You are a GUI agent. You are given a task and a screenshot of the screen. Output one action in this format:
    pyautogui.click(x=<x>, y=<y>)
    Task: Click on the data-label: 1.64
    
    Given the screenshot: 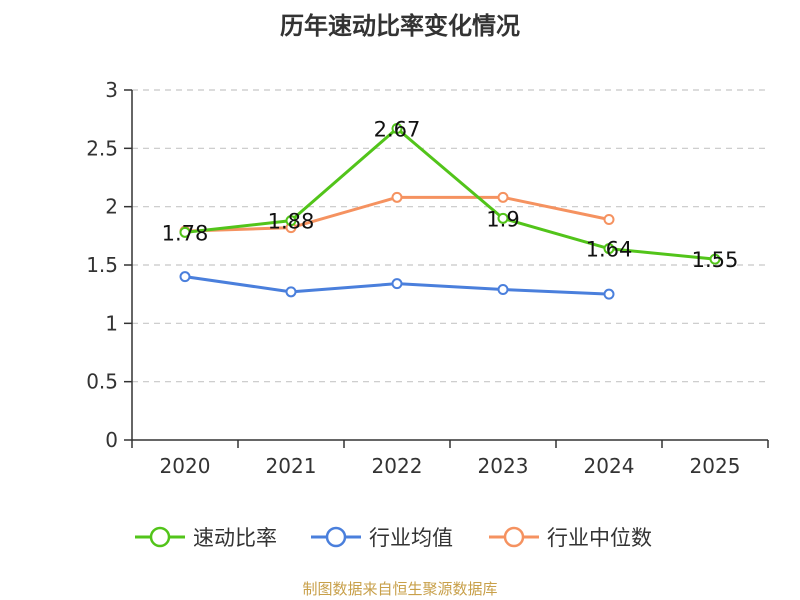 What is the action you would take?
    pyautogui.click(x=609, y=250)
    